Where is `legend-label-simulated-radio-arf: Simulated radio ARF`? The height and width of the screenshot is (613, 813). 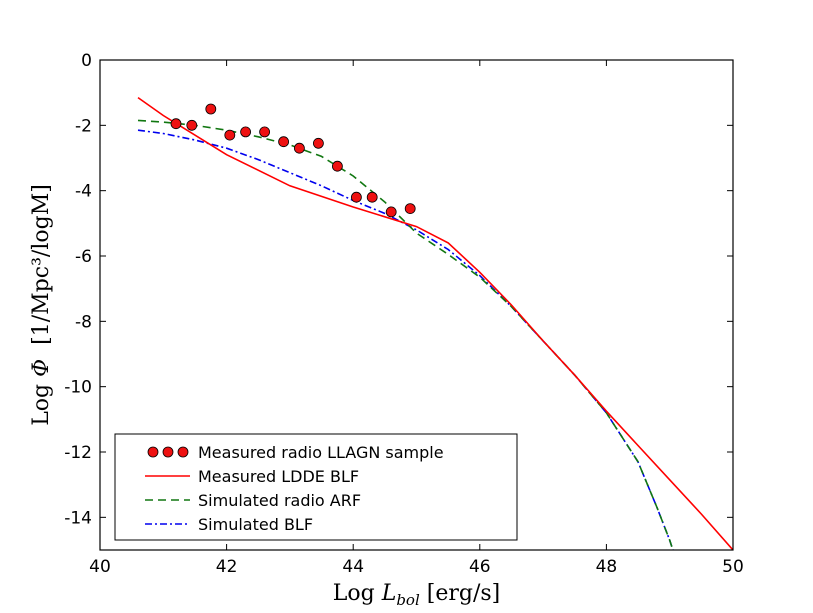
legend-label-simulated-radio-arf: Simulated radio ARF is located at coordinates (279, 500).